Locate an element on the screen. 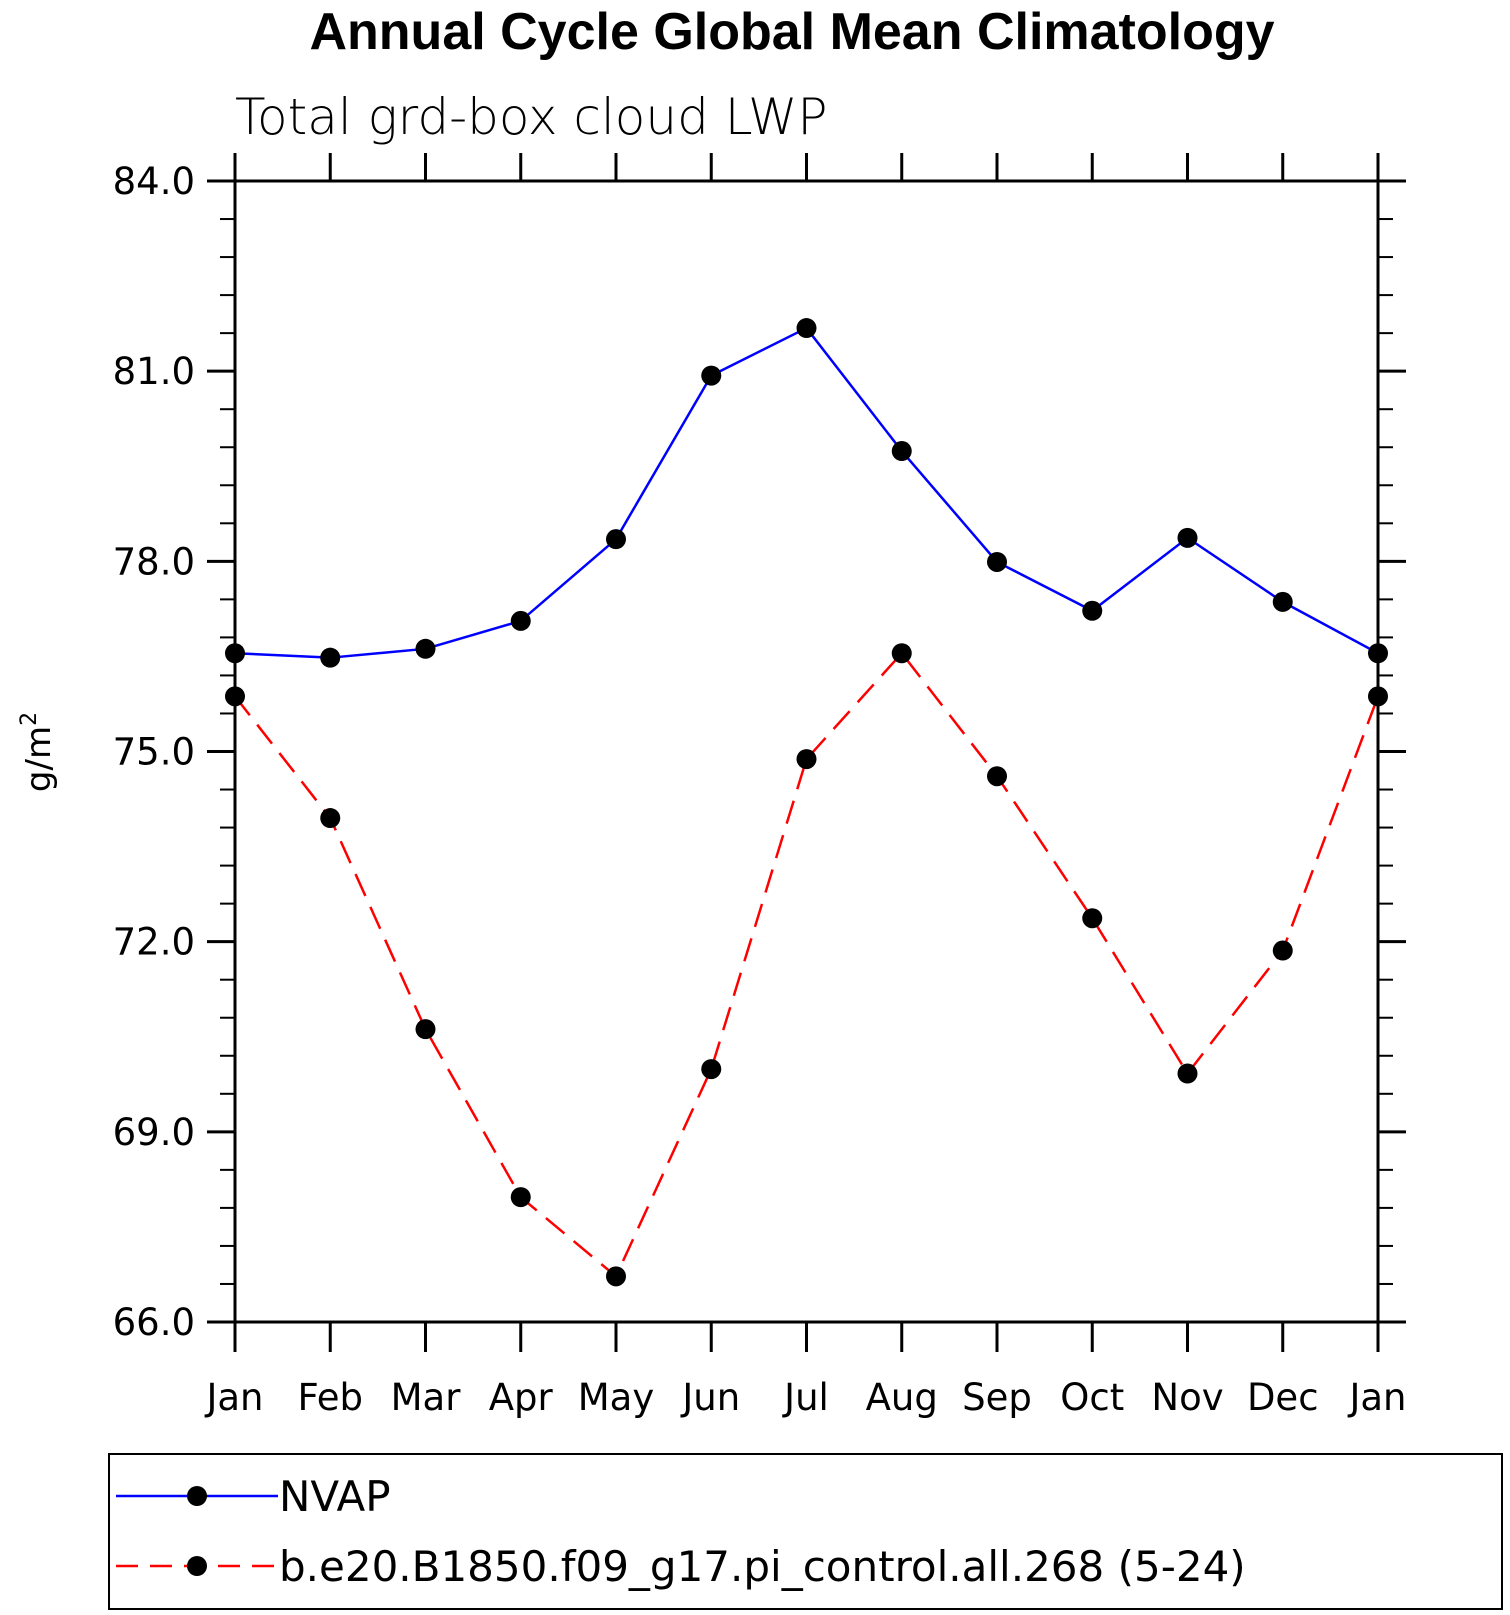 The height and width of the screenshot is (1615, 1510). x-tick-label: Apr is located at coordinates (521, 1397).